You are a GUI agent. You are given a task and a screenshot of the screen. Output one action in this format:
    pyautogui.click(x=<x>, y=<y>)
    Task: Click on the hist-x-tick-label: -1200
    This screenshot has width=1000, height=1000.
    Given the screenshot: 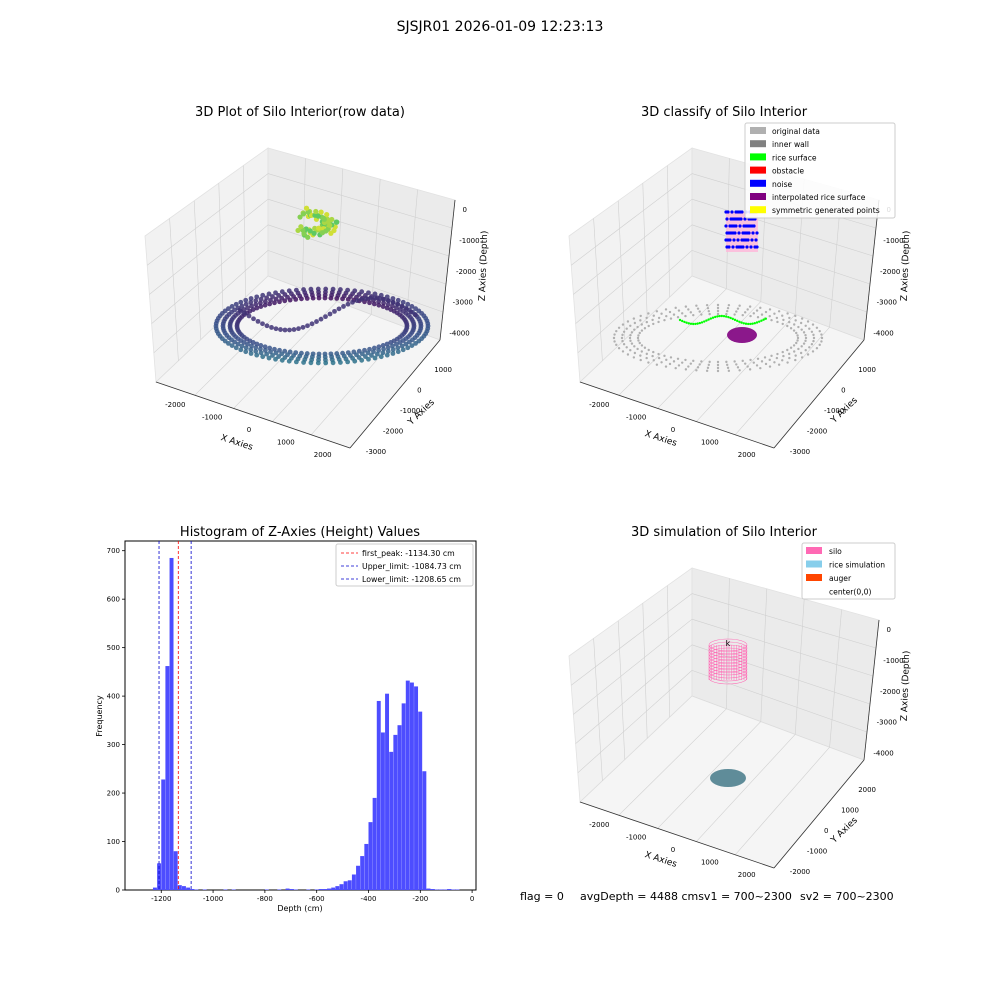 What is the action you would take?
    pyautogui.click(x=161, y=899)
    